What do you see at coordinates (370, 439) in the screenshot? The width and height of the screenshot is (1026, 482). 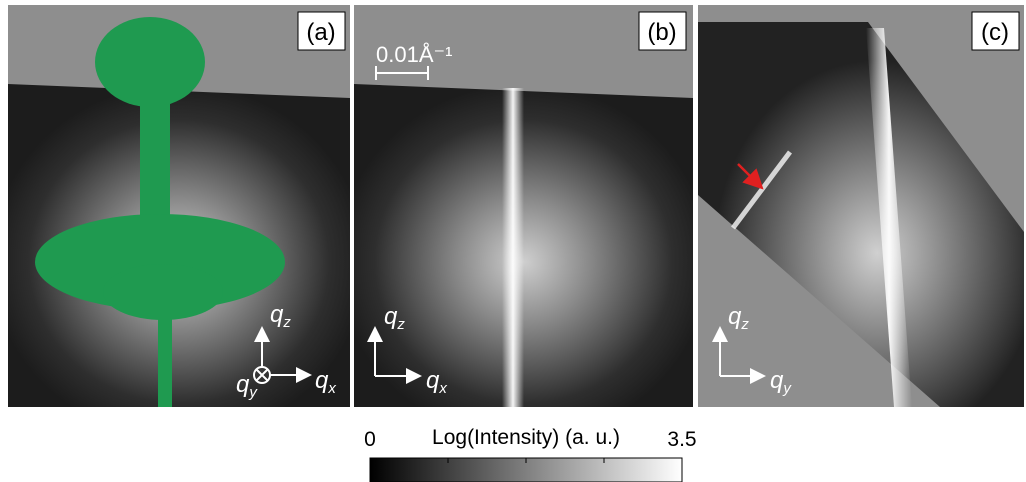 I see `colorbar-tick-label: 0` at bounding box center [370, 439].